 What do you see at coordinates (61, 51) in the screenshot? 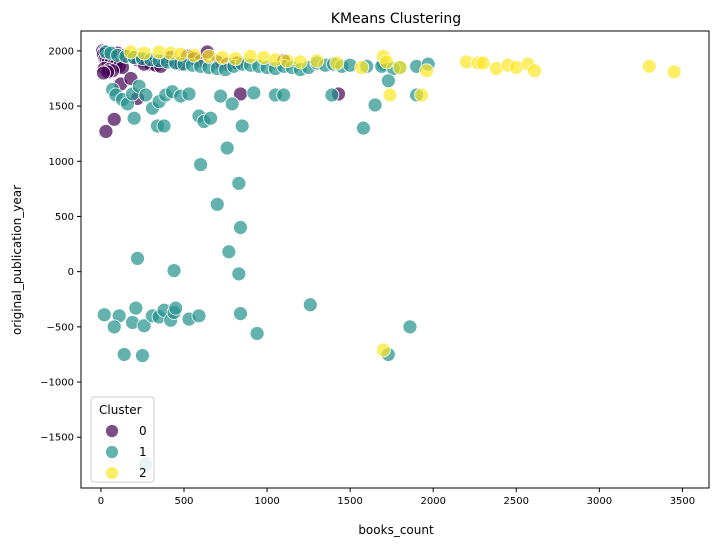
I see `y-tick-label: 2000` at bounding box center [61, 51].